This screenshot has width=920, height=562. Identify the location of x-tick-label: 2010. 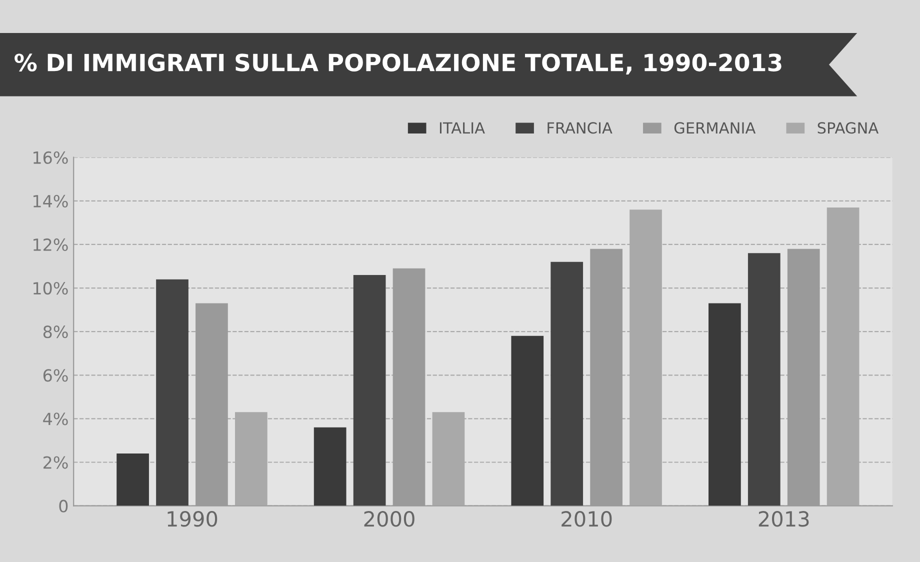
(587, 519).